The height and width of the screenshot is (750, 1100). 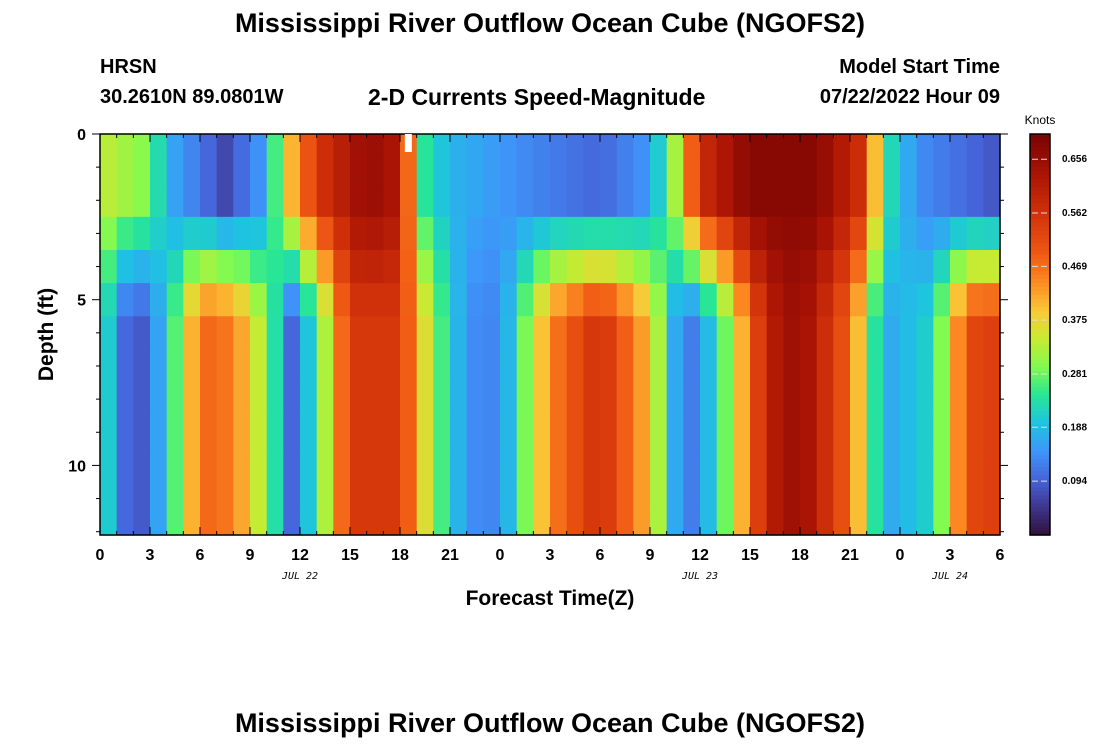 I want to click on date-label: JUL 23, so click(x=699, y=576).